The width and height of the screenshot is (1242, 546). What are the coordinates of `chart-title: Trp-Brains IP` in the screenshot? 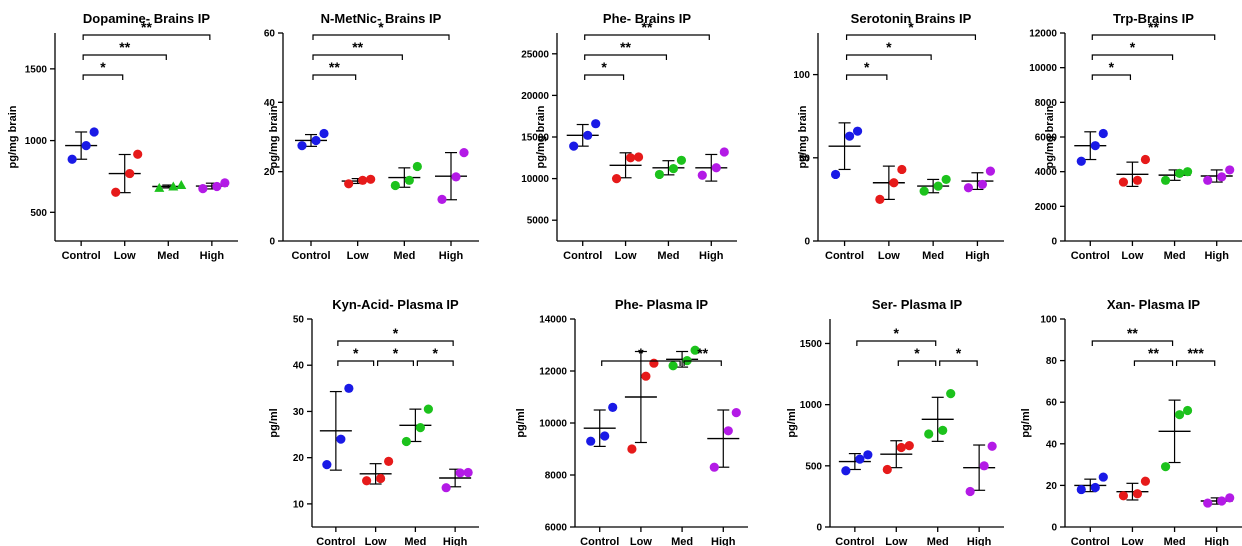 It's located at (1153, 18).